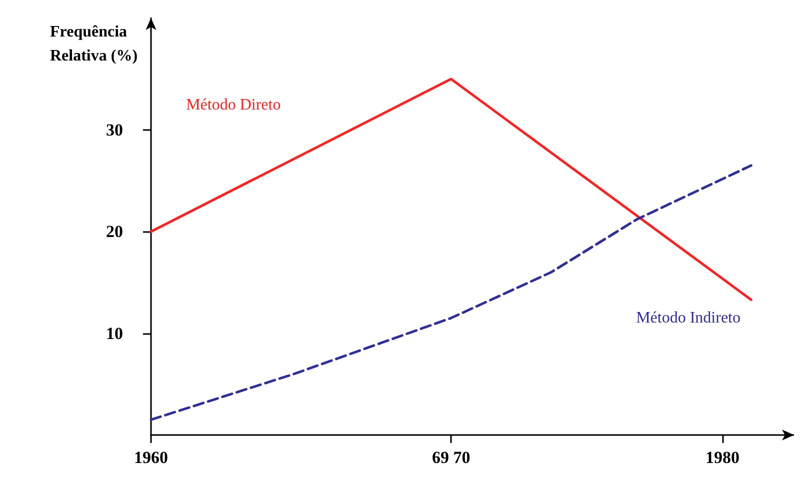  I want to click on x-tick-label: 1960, so click(151, 457).